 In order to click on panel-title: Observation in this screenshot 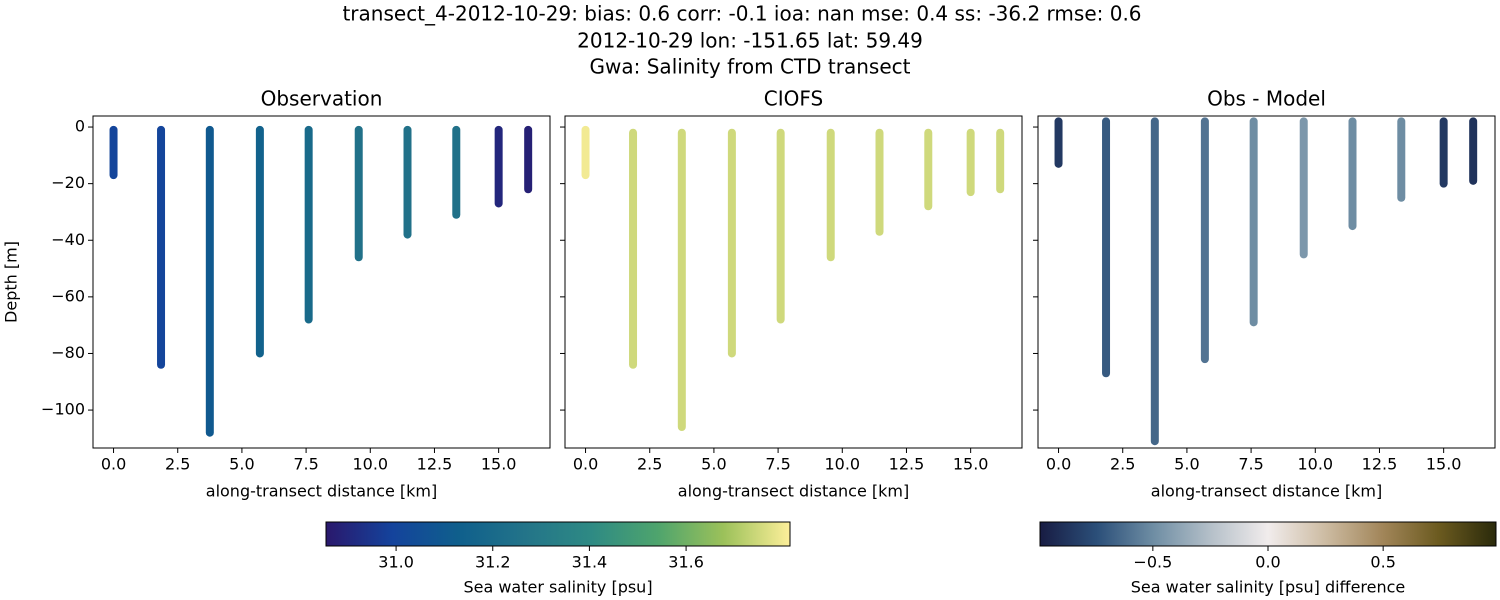, I will do `click(322, 99)`.